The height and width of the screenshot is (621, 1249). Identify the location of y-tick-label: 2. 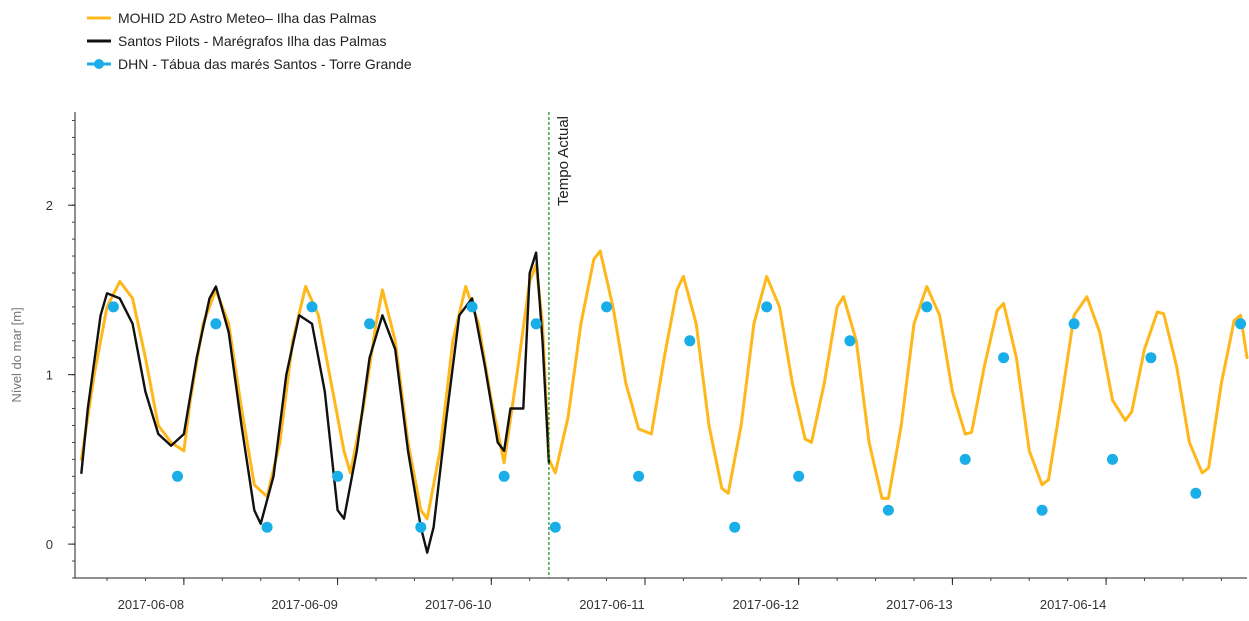
(49, 205).